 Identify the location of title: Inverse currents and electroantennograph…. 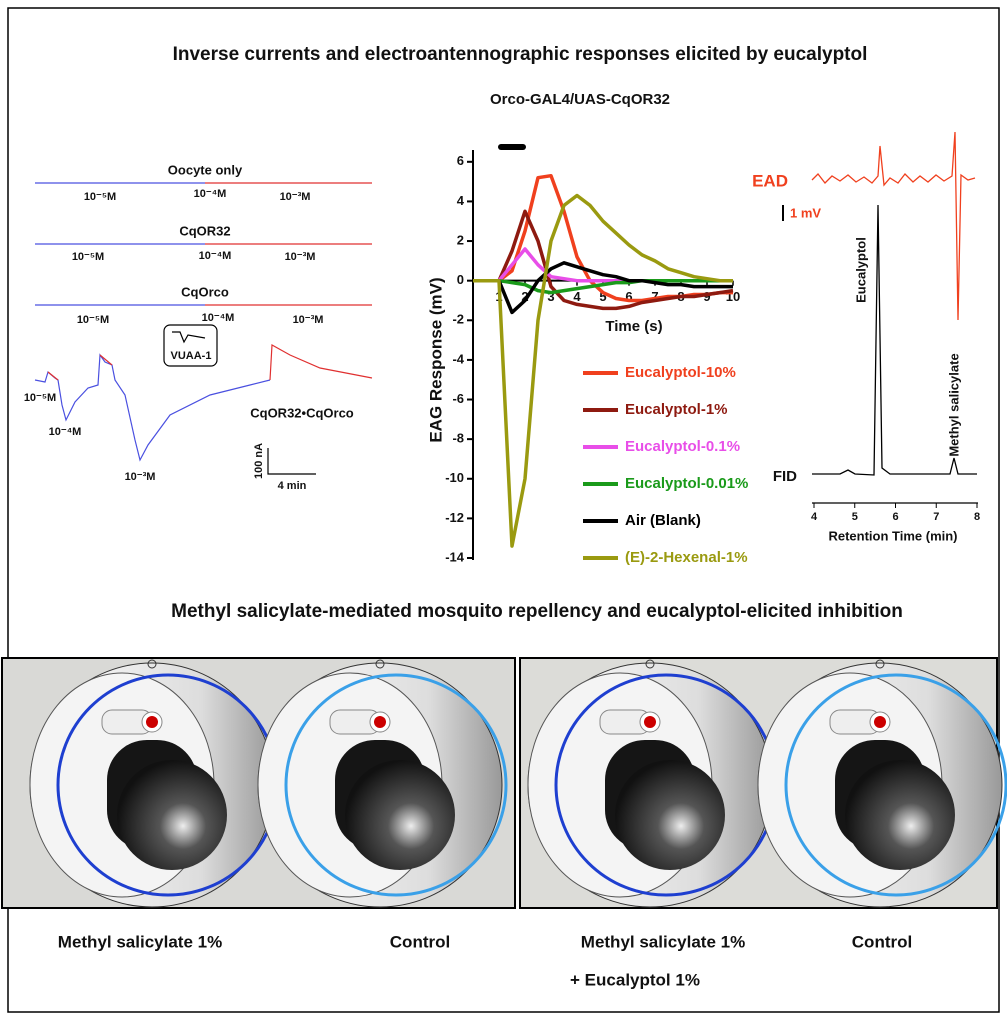
(520, 54).